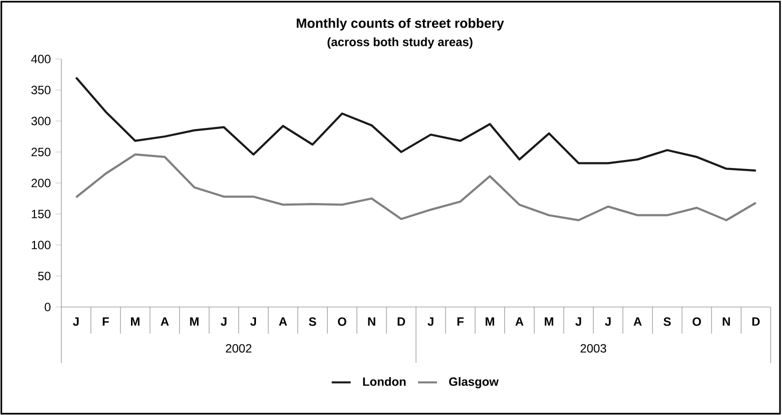 Image resolution: width=782 pixels, height=415 pixels. I want to click on y-tick-label: 0, so click(47, 307).